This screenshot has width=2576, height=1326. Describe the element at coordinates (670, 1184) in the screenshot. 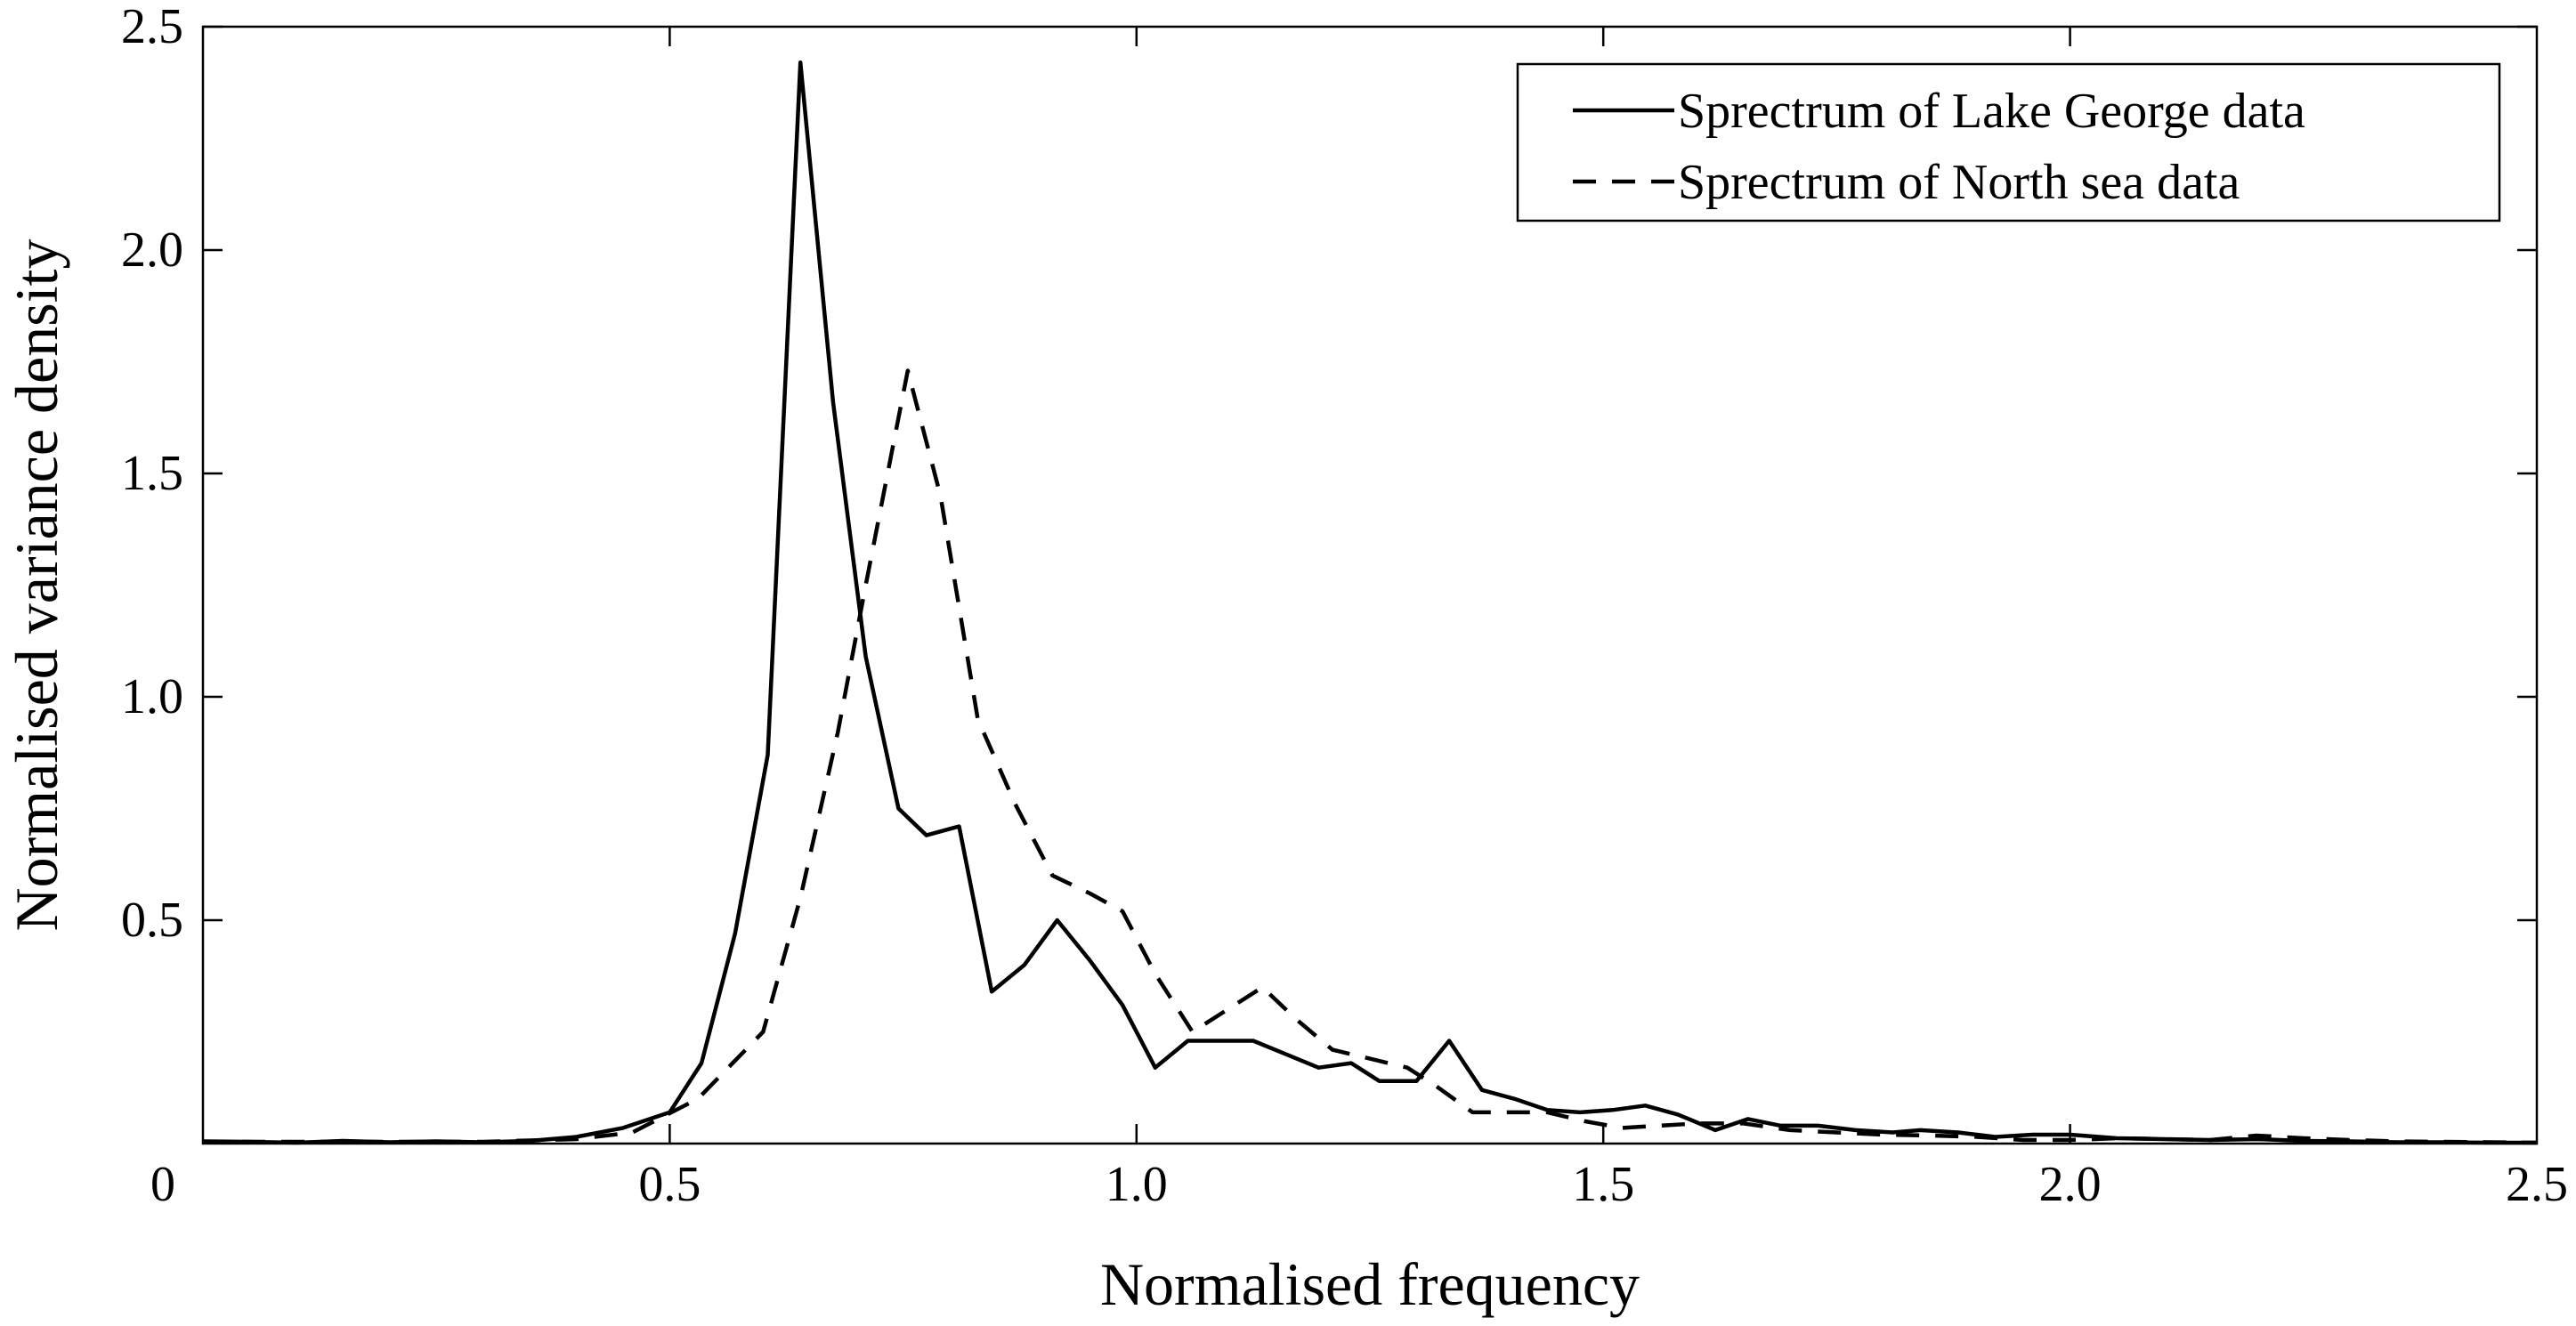

I see `x-tick-label: 0.5` at that location.